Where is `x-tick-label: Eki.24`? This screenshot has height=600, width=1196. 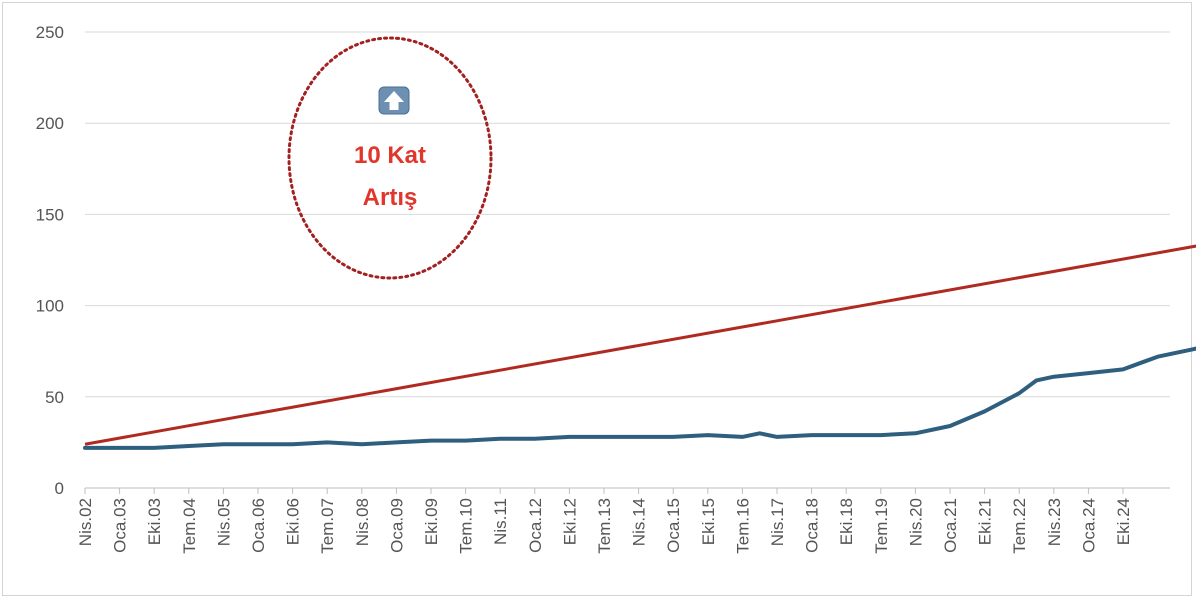 x-tick-label: Eki.24 is located at coordinates (1123, 521).